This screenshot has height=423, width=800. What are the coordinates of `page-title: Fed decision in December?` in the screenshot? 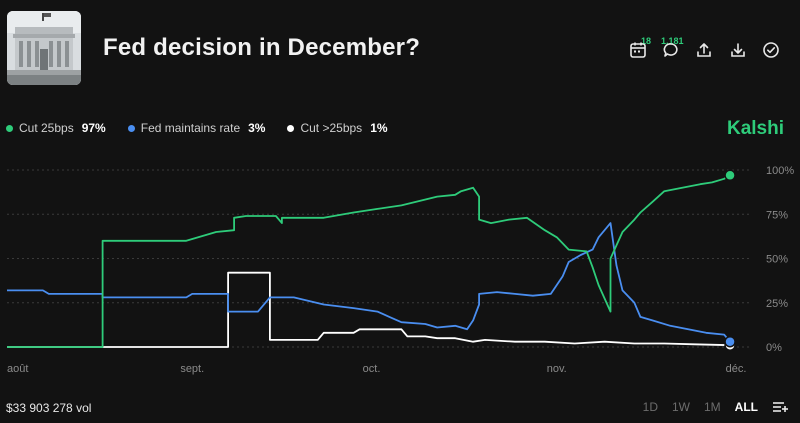 It's located at (262, 47).